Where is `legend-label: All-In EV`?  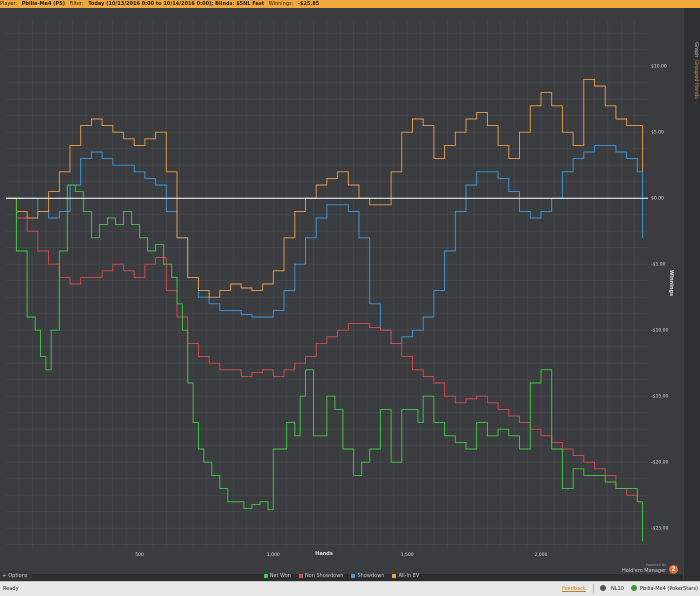 legend-label: All-In EV is located at coordinates (409, 575).